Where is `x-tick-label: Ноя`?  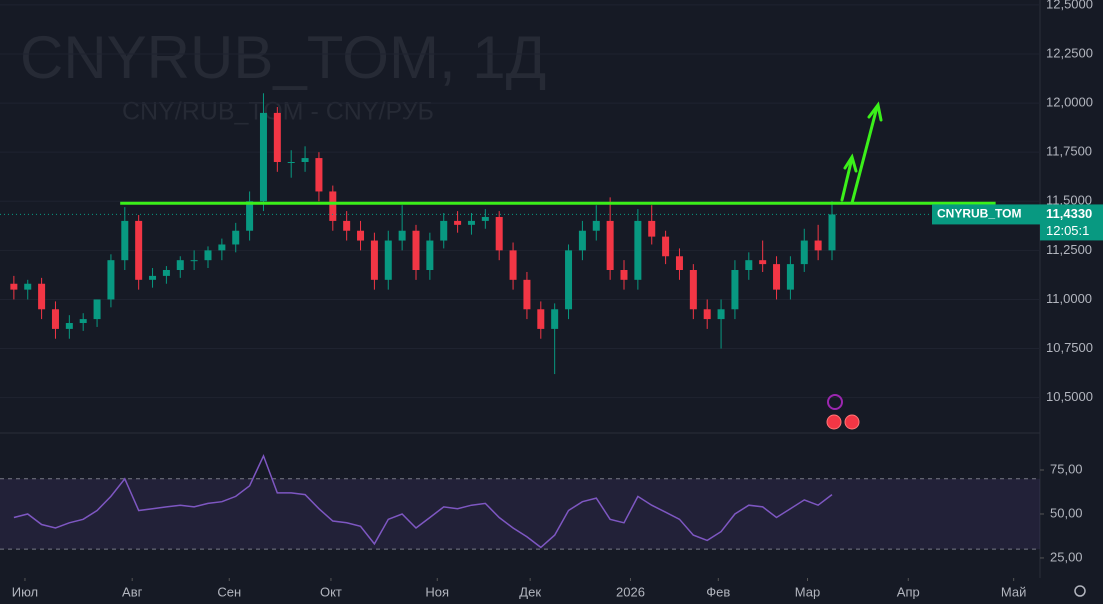 x-tick-label: Ноя is located at coordinates (437, 591).